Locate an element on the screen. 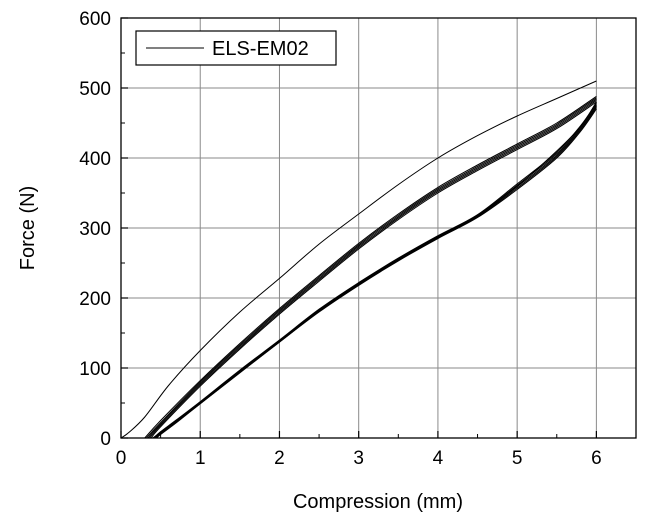 This screenshot has height=523, width=647. x-tick-label: 0 is located at coordinates (121, 458).